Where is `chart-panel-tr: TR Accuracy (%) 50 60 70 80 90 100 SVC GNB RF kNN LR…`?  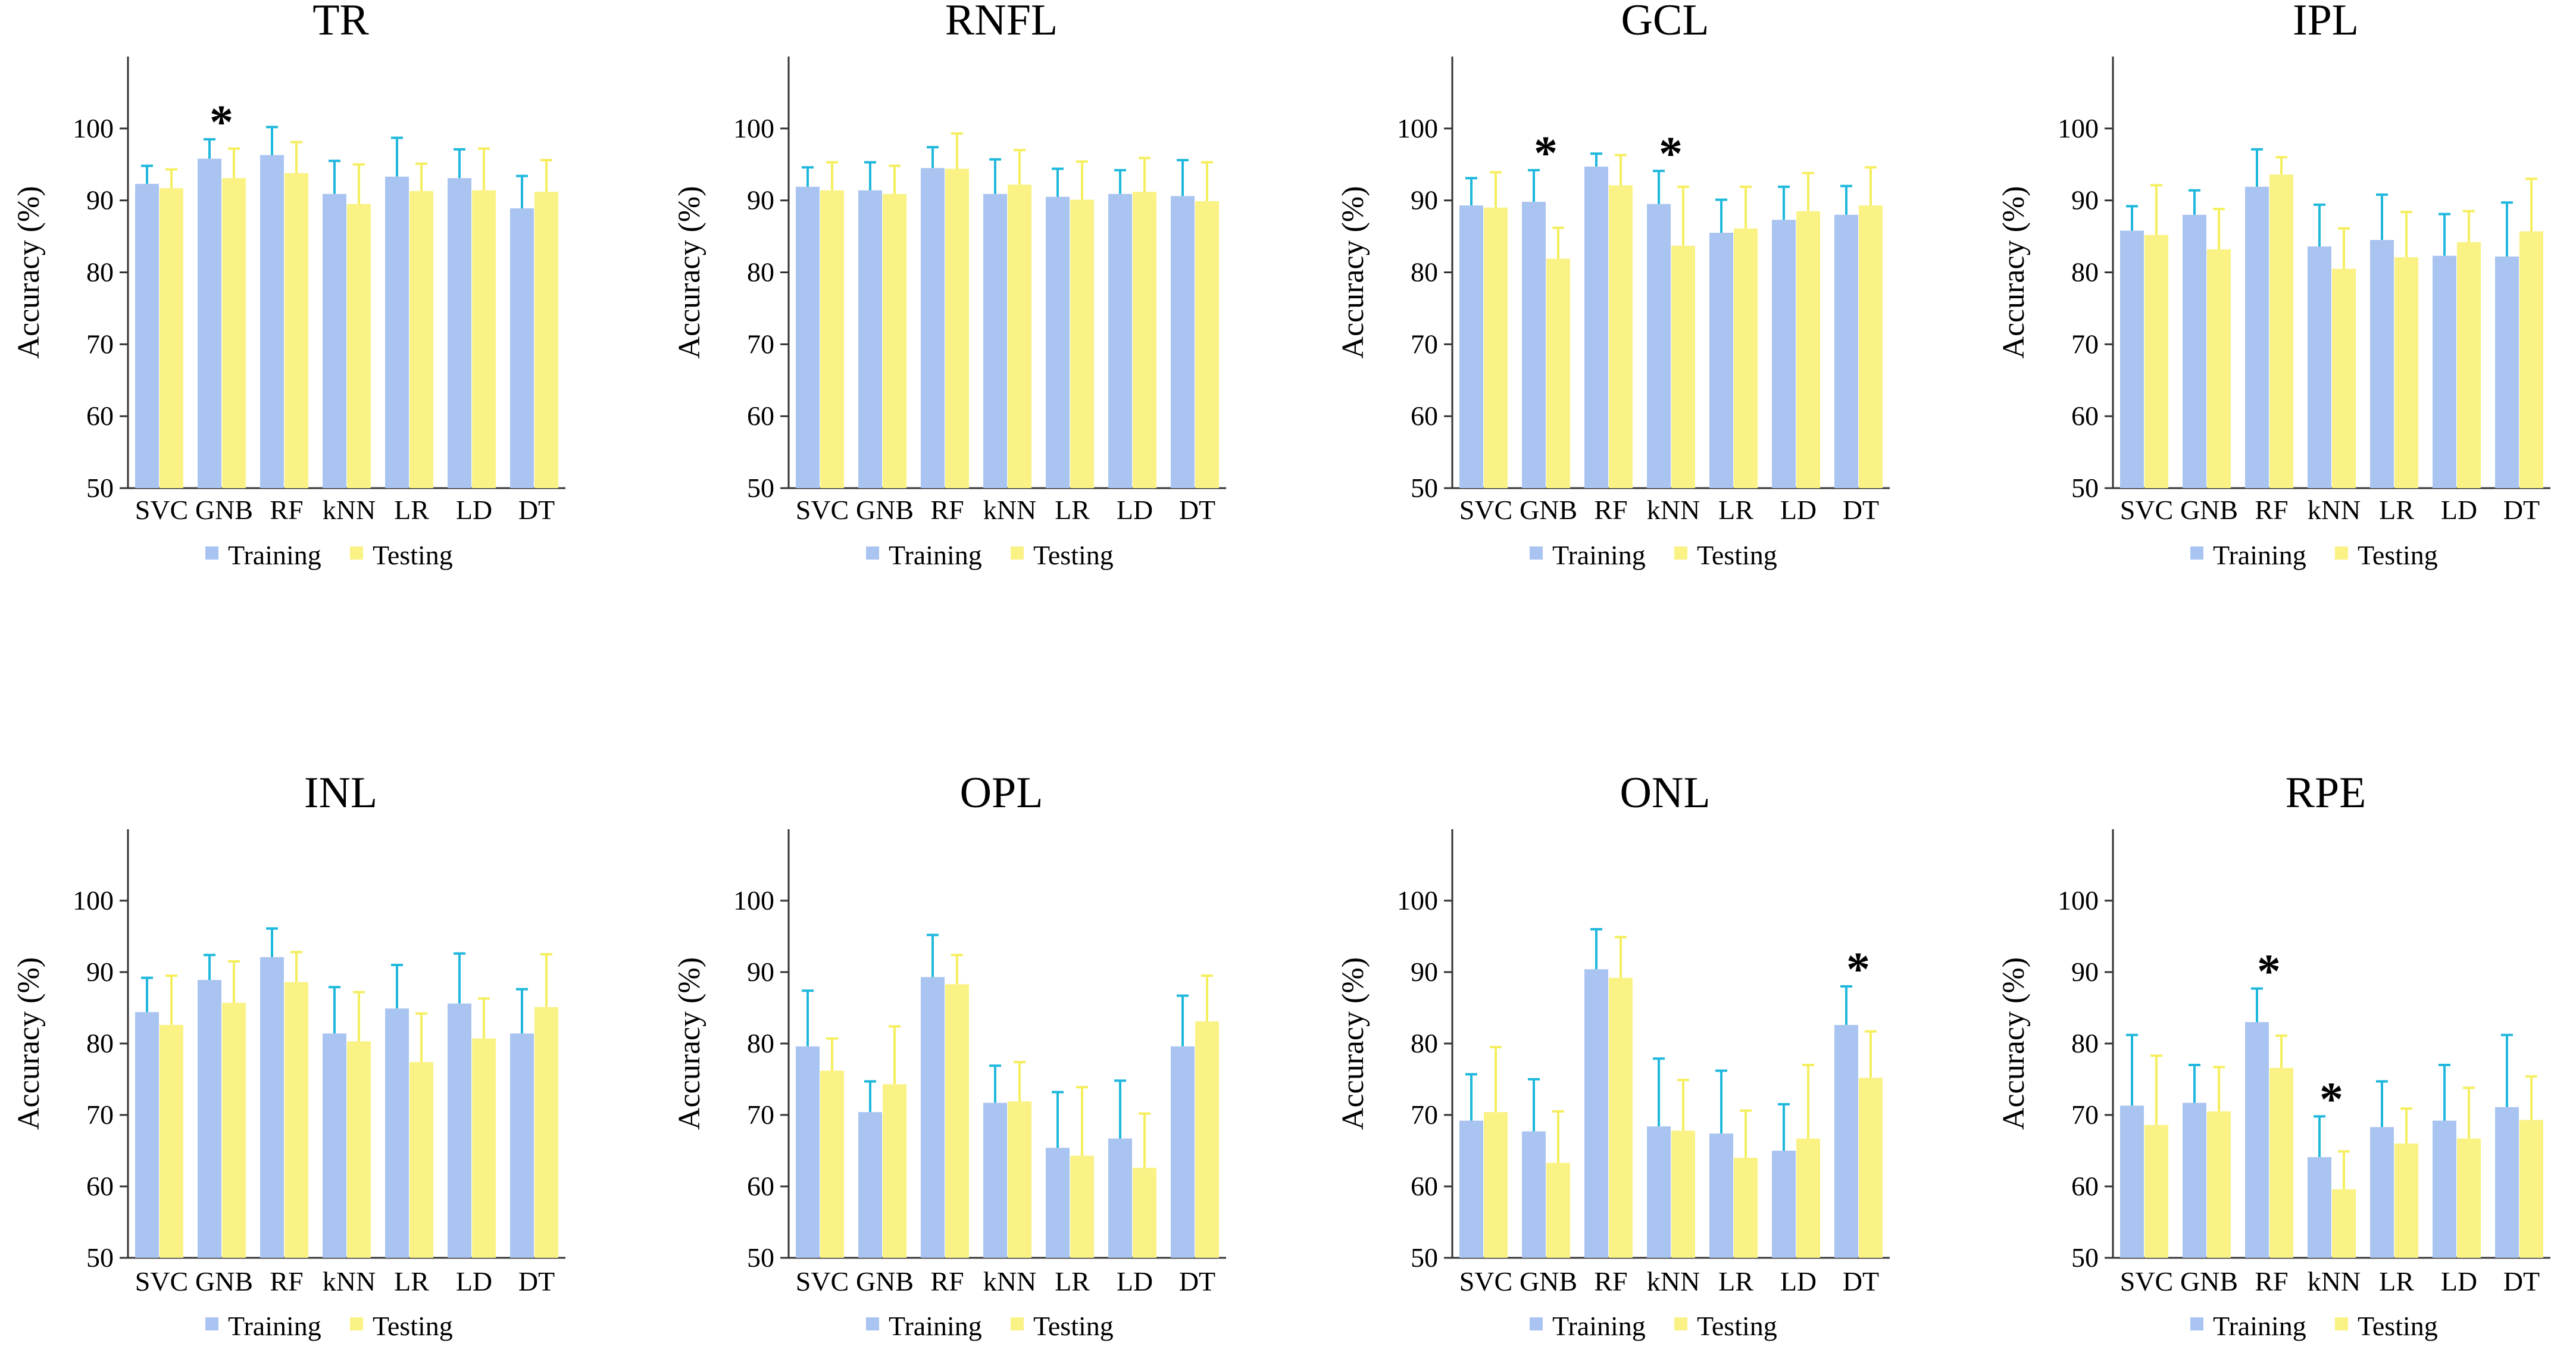
chart-panel-tr: TR Accuracy (%) 50 60 70 80 90 100 SVC GNB RF kNN LR… is located at coordinates (288, 285).